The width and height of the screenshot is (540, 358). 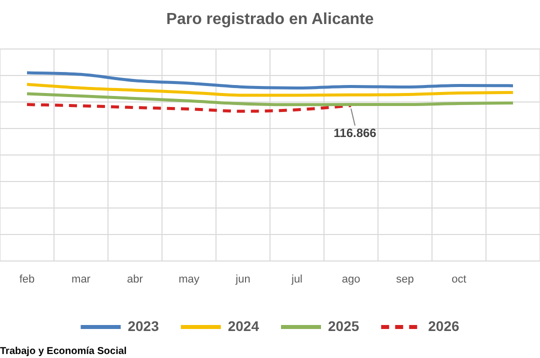 I want to click on x-tick-label: feb, so click(x=27, y=279).